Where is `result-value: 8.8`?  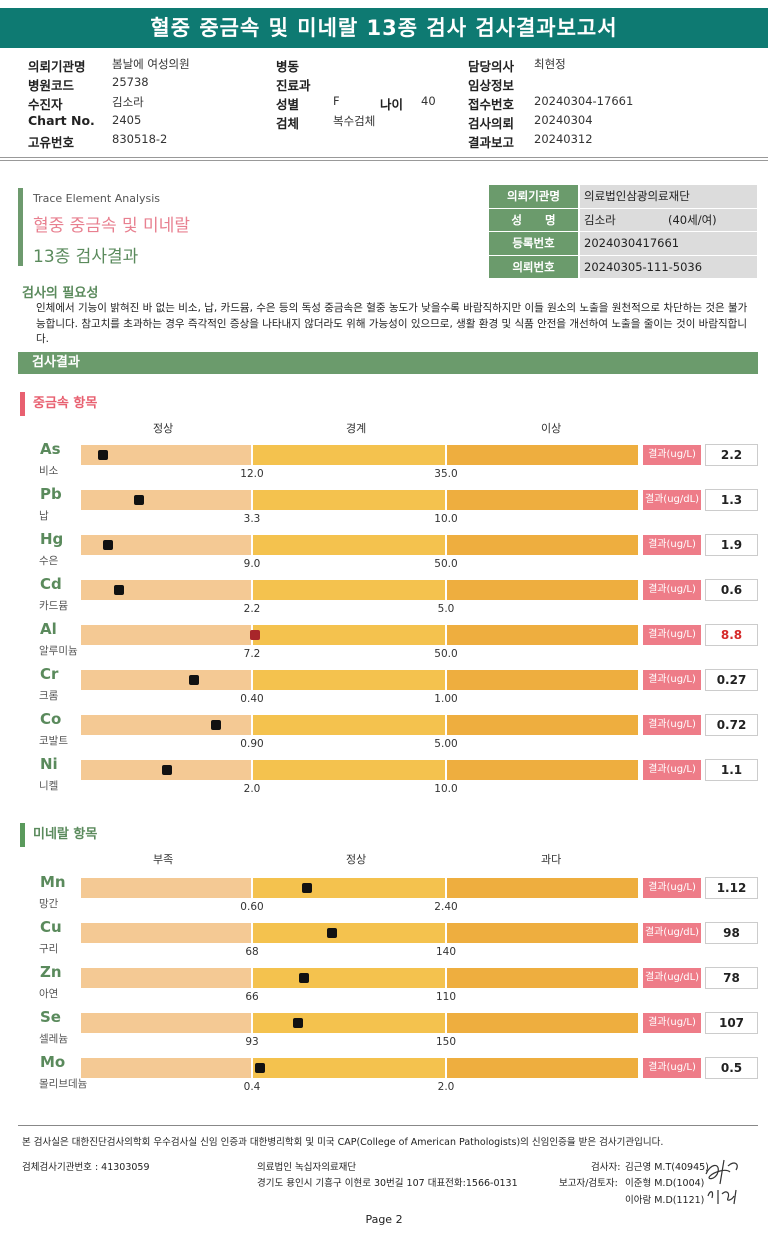
result-value: 8.8 is located at coordinates (731, 635).